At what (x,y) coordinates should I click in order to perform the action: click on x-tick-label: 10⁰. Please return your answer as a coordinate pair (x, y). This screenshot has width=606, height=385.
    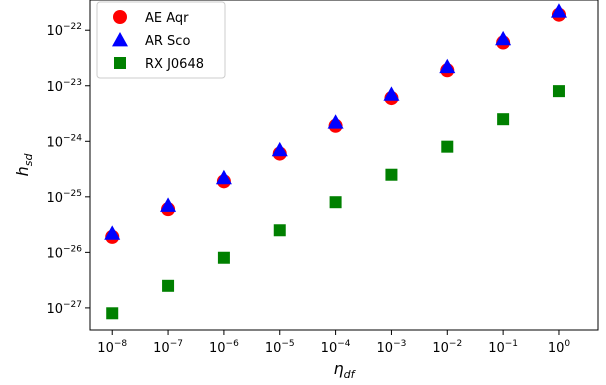
    Looking at the image, I should click on (559, 347).